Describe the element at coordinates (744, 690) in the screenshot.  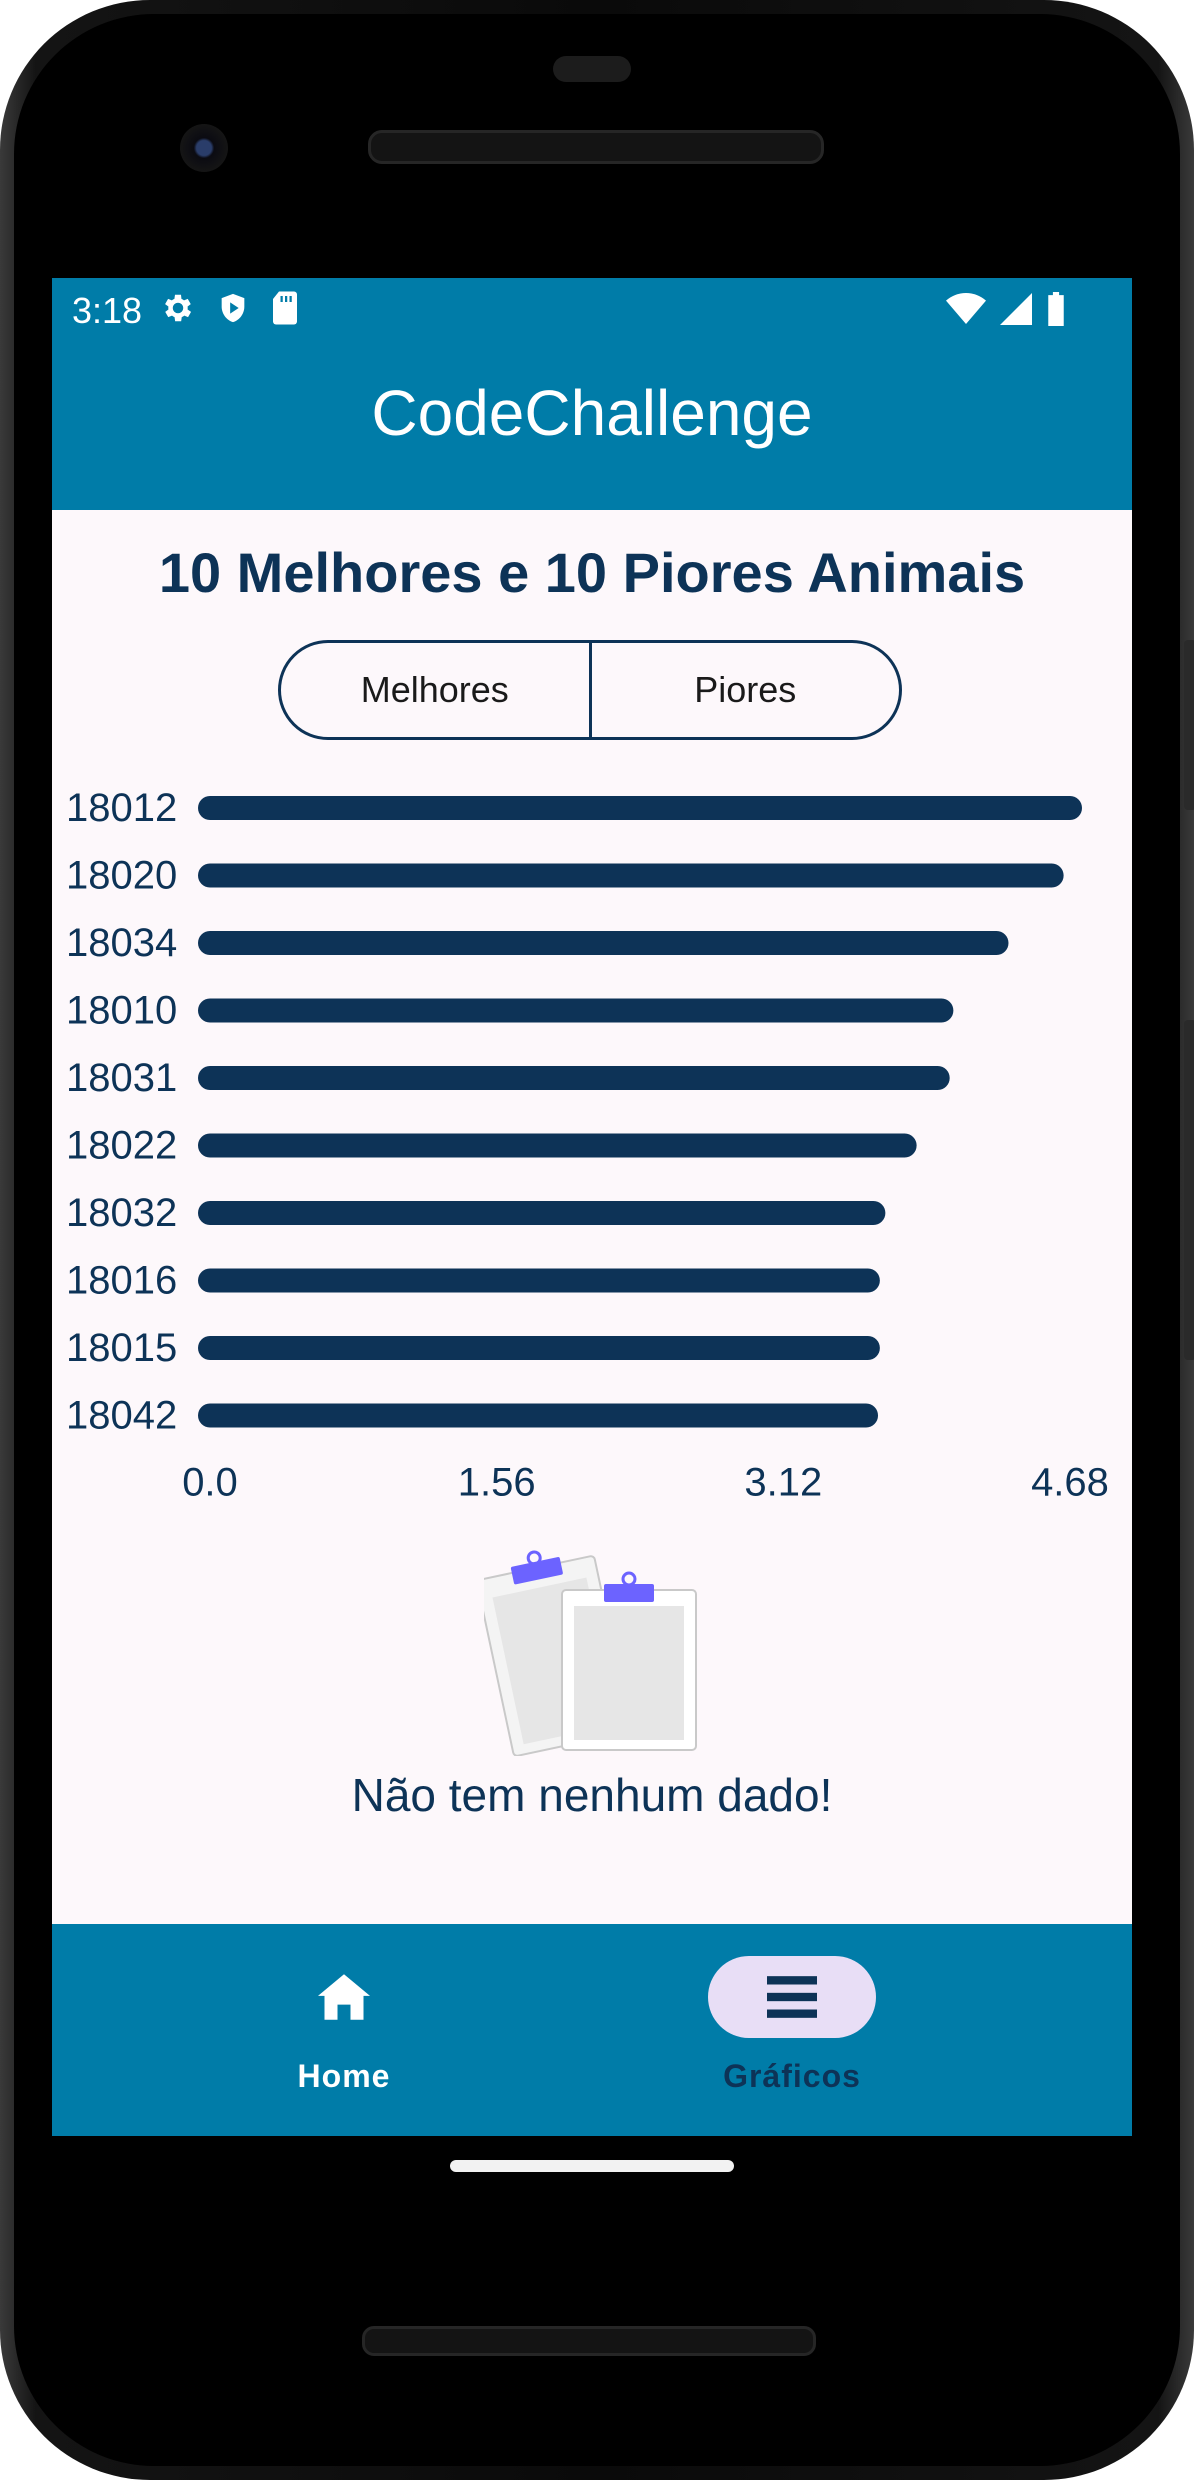
I see `toggle-piores-button: Piores` at that location.